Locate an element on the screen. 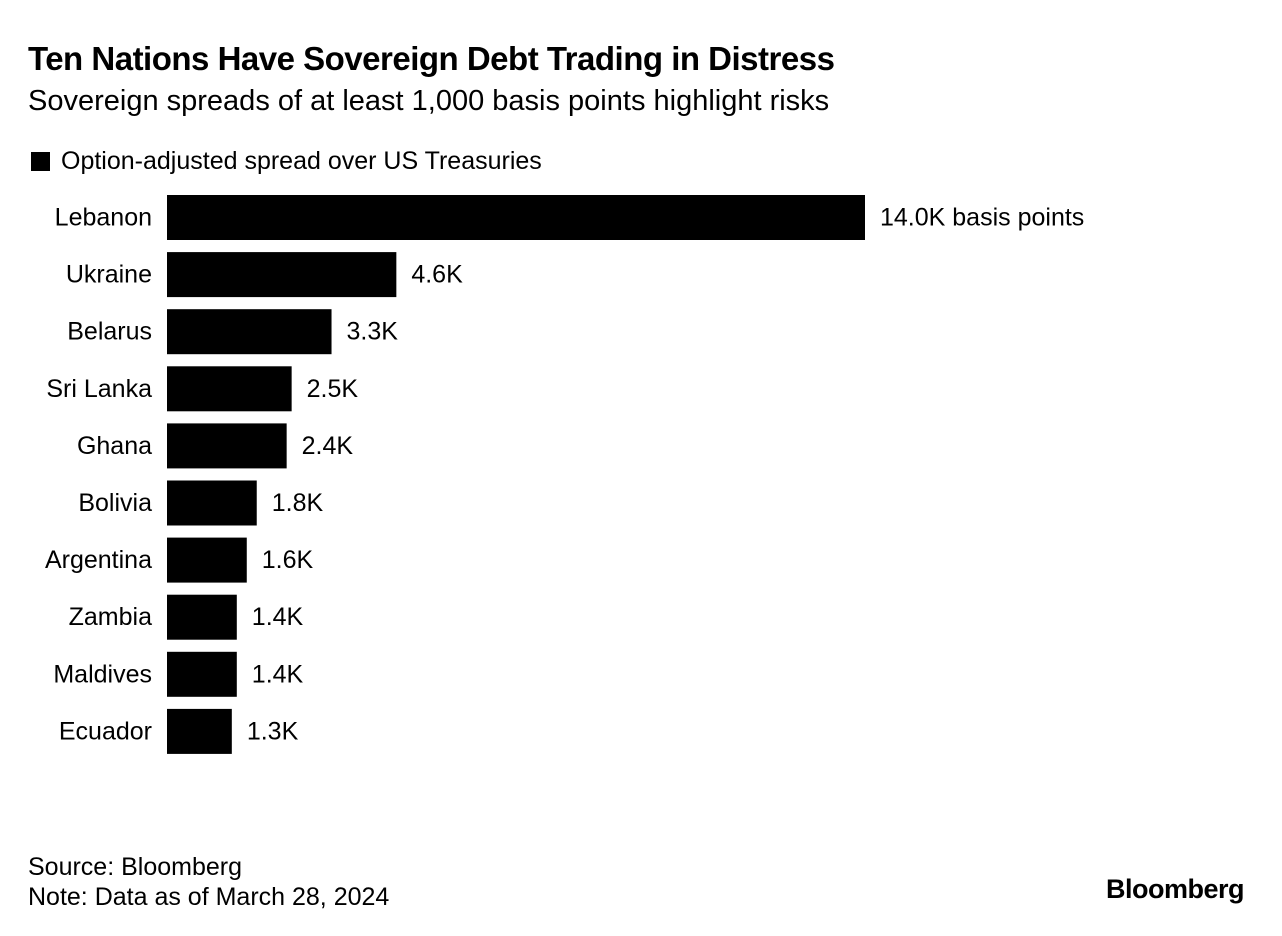 The width and height of the screenshot is (1282, 936). bar-sri-lanka is located at coordinates (229, 389).